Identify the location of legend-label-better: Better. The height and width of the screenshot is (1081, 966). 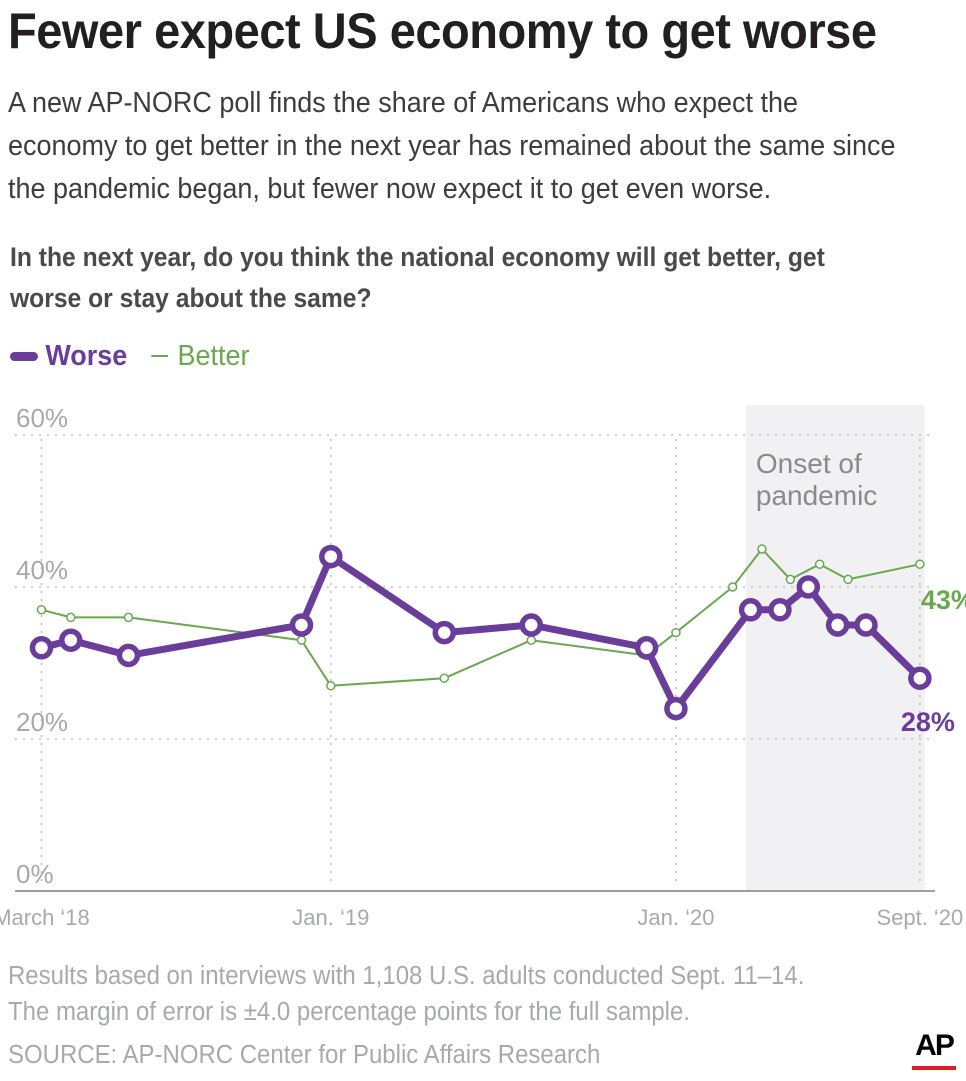
(213, 355).